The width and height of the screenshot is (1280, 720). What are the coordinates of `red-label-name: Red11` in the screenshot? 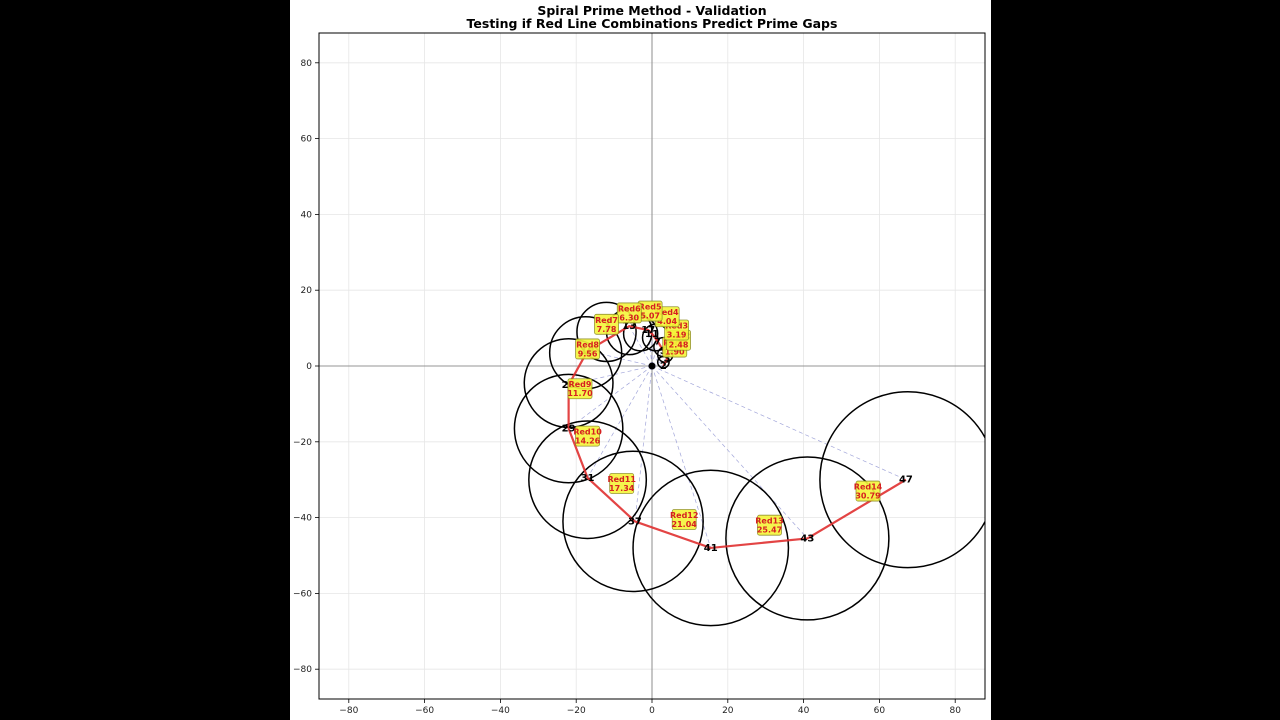 It's located at (621, 479).